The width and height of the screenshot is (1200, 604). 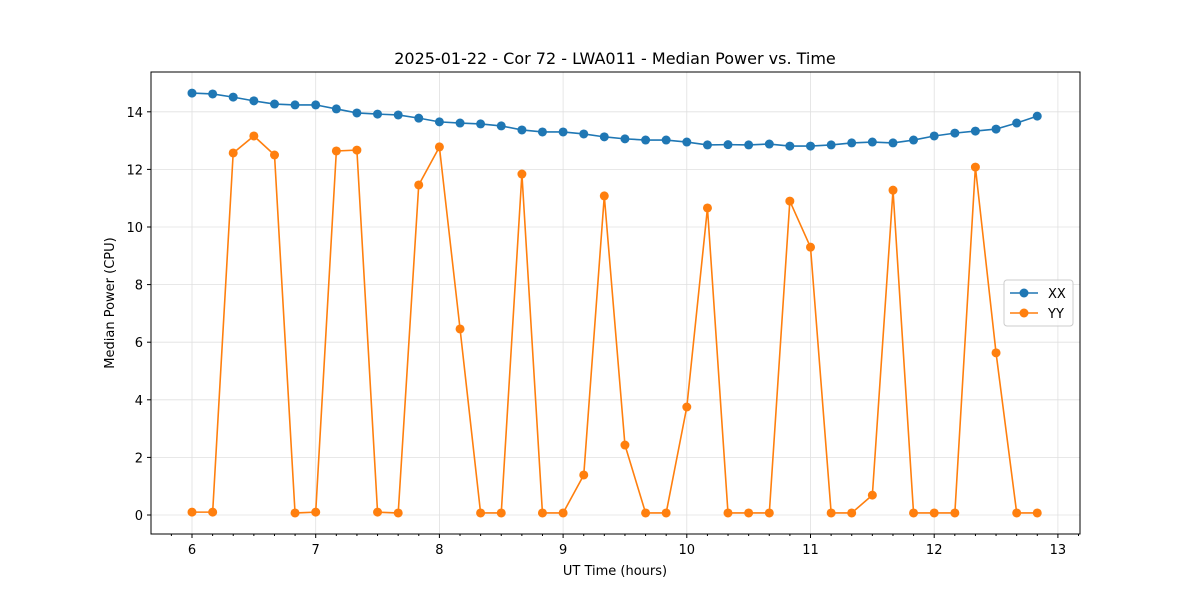 I want to click on x-axis: 6 7 8 9 10 11 12 13, so click(x=625, y=546).